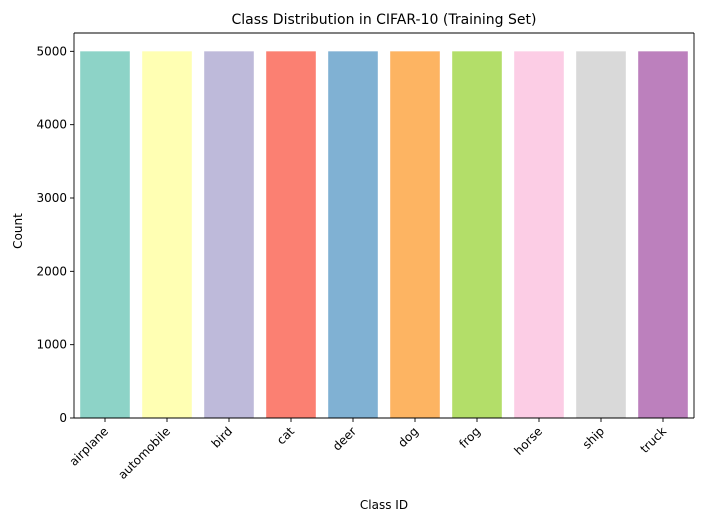 The width and height of the screenshot is (704, 522). Describe the element at coordinates (663, 234) in the screenshot. I see `bar-truck` at that location.